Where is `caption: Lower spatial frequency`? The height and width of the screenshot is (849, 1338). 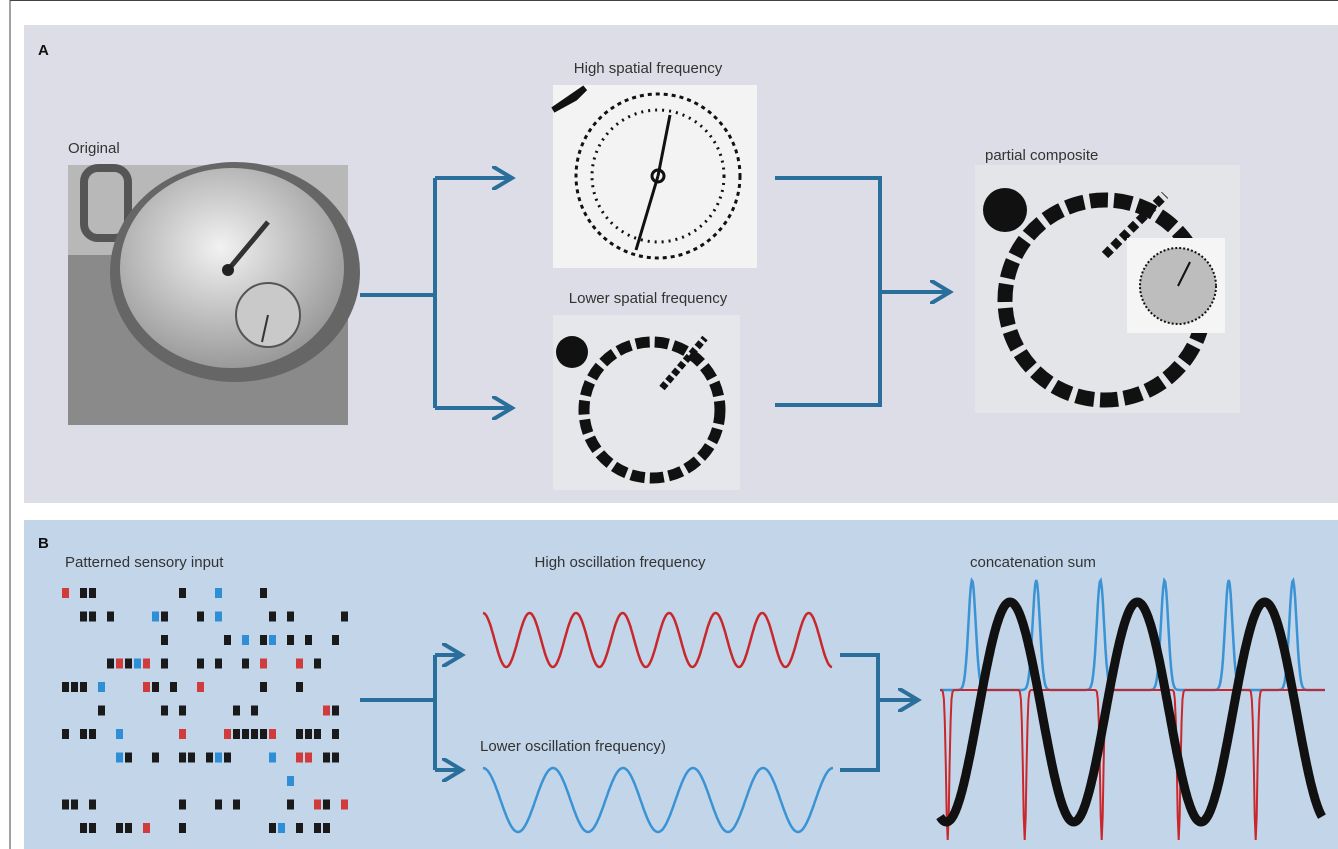 caption: Lower spatial frequency is located at coordinates (648, 298).